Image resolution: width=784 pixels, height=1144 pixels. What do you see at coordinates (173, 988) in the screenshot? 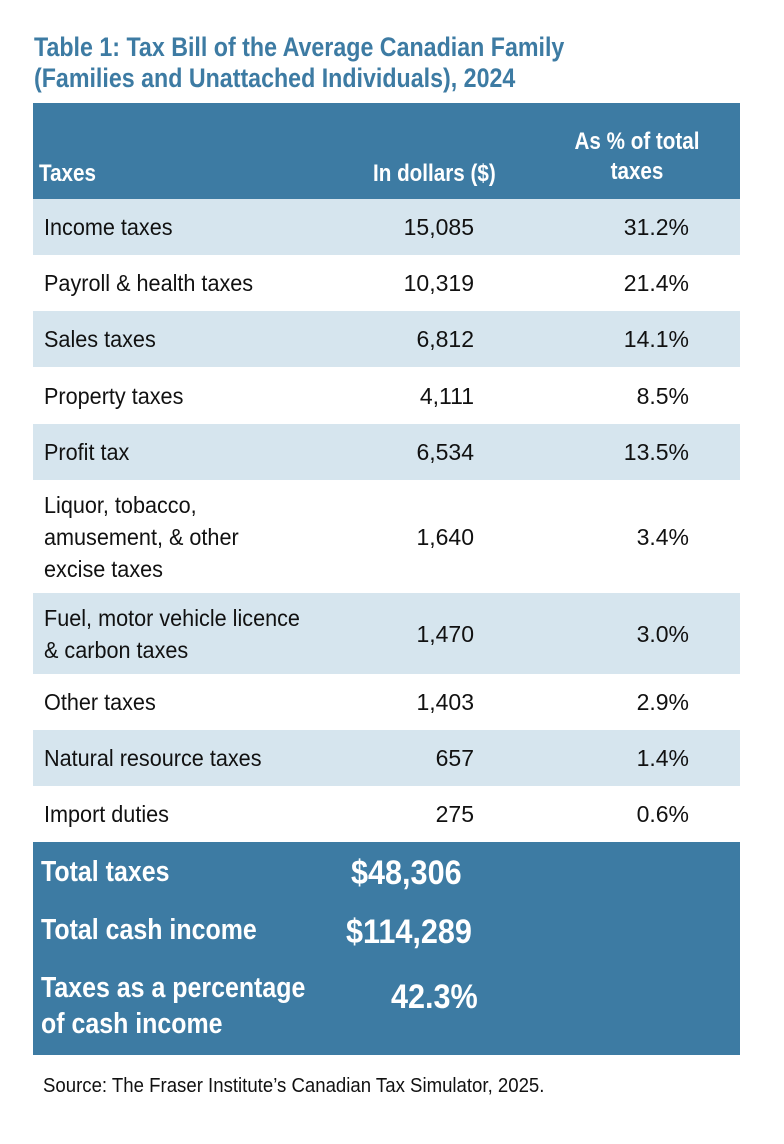
I see `tax-percentage-label-line1: Taxes as a percentage` at bounding box center [173, 988].